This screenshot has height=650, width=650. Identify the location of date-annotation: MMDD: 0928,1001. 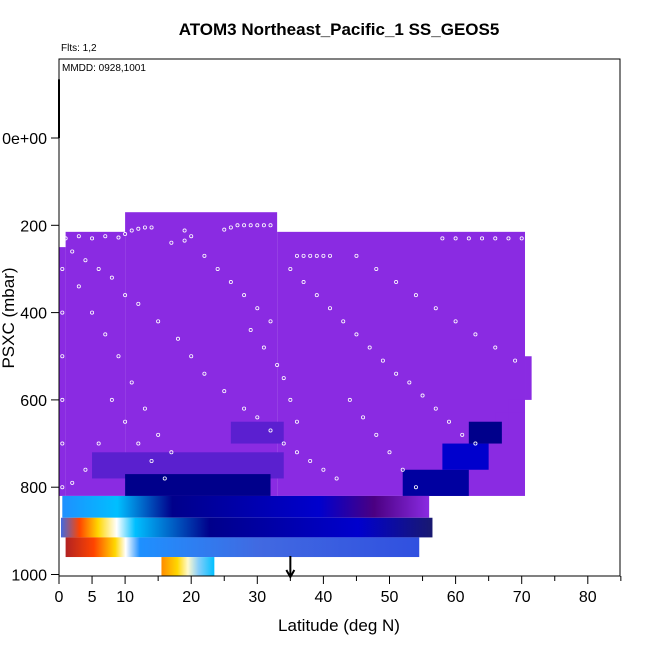
(104, 68).